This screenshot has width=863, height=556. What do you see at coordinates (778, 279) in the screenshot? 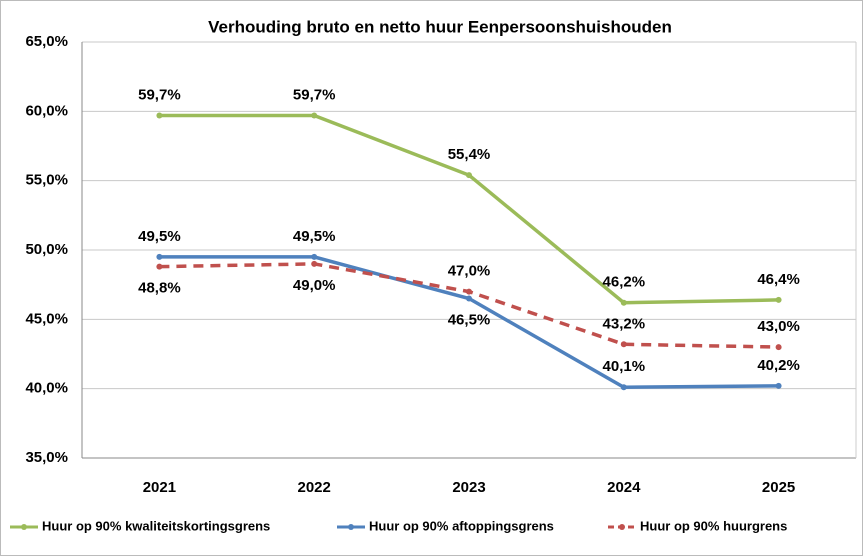
I see `data-label: 46,4%` at bounding box center [778, 279].